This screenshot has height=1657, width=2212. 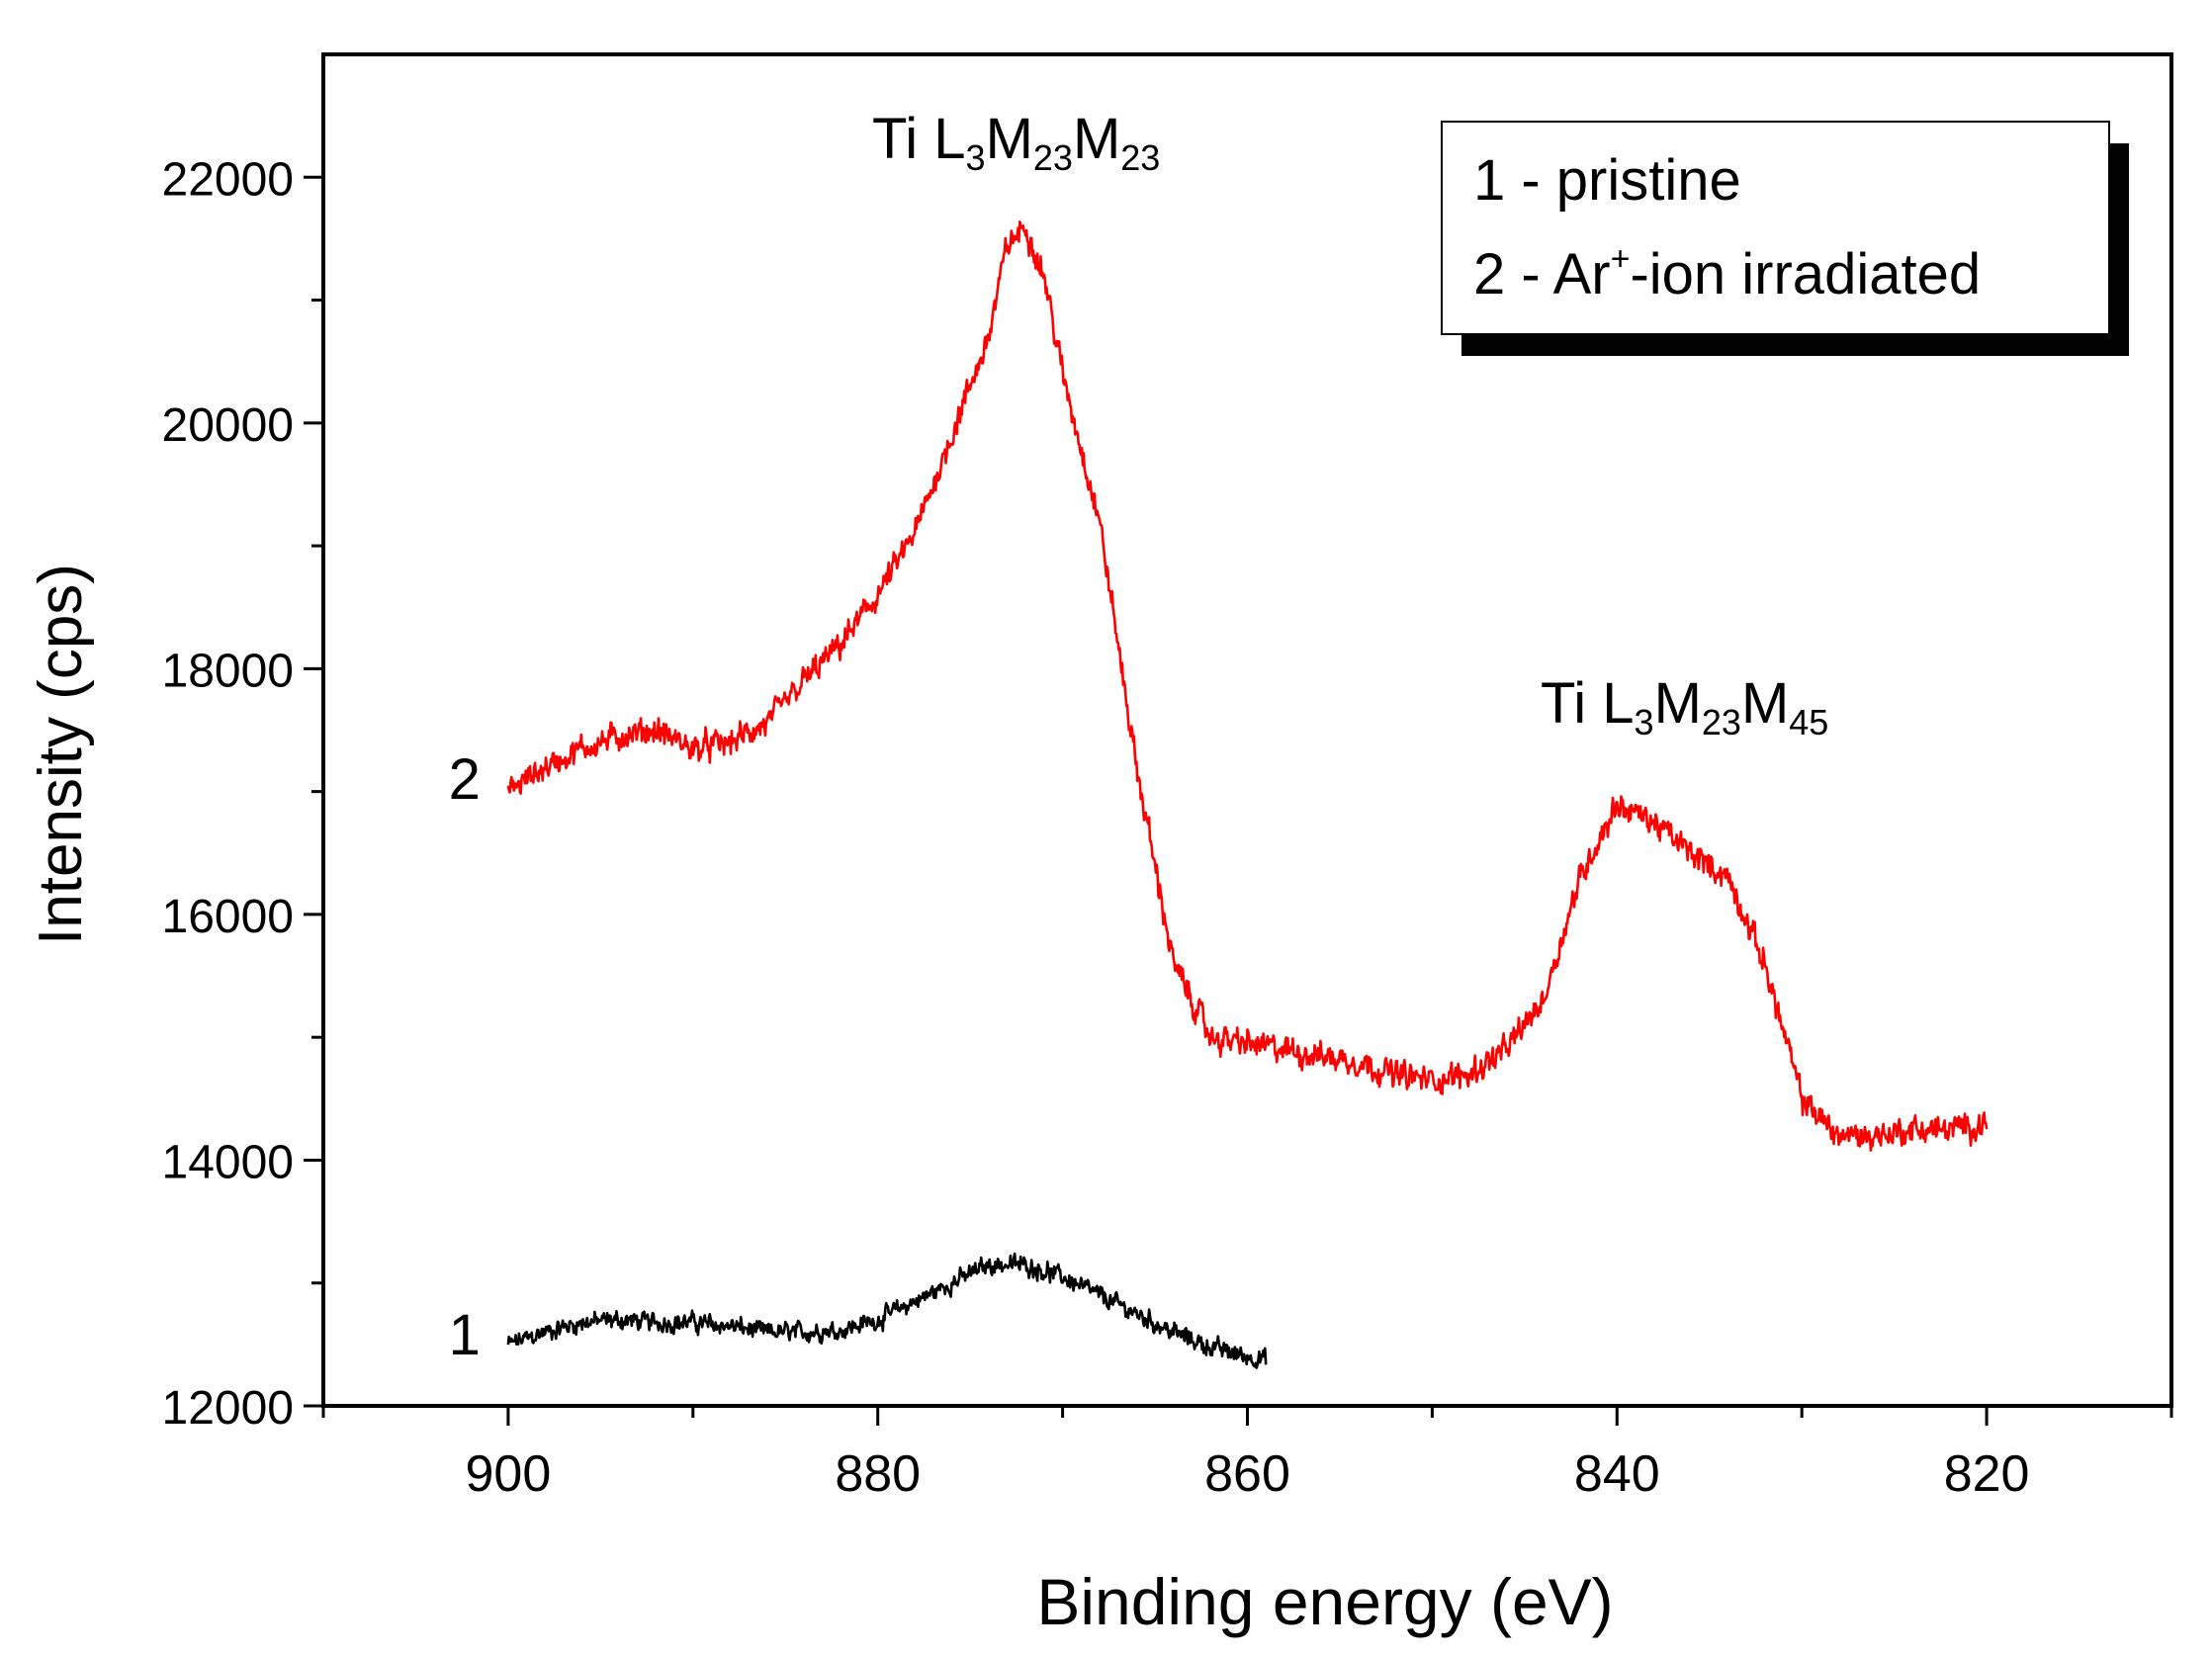 I want to click on x-axis-label: Binding energy (eV), so click(x=1324, y=1601).